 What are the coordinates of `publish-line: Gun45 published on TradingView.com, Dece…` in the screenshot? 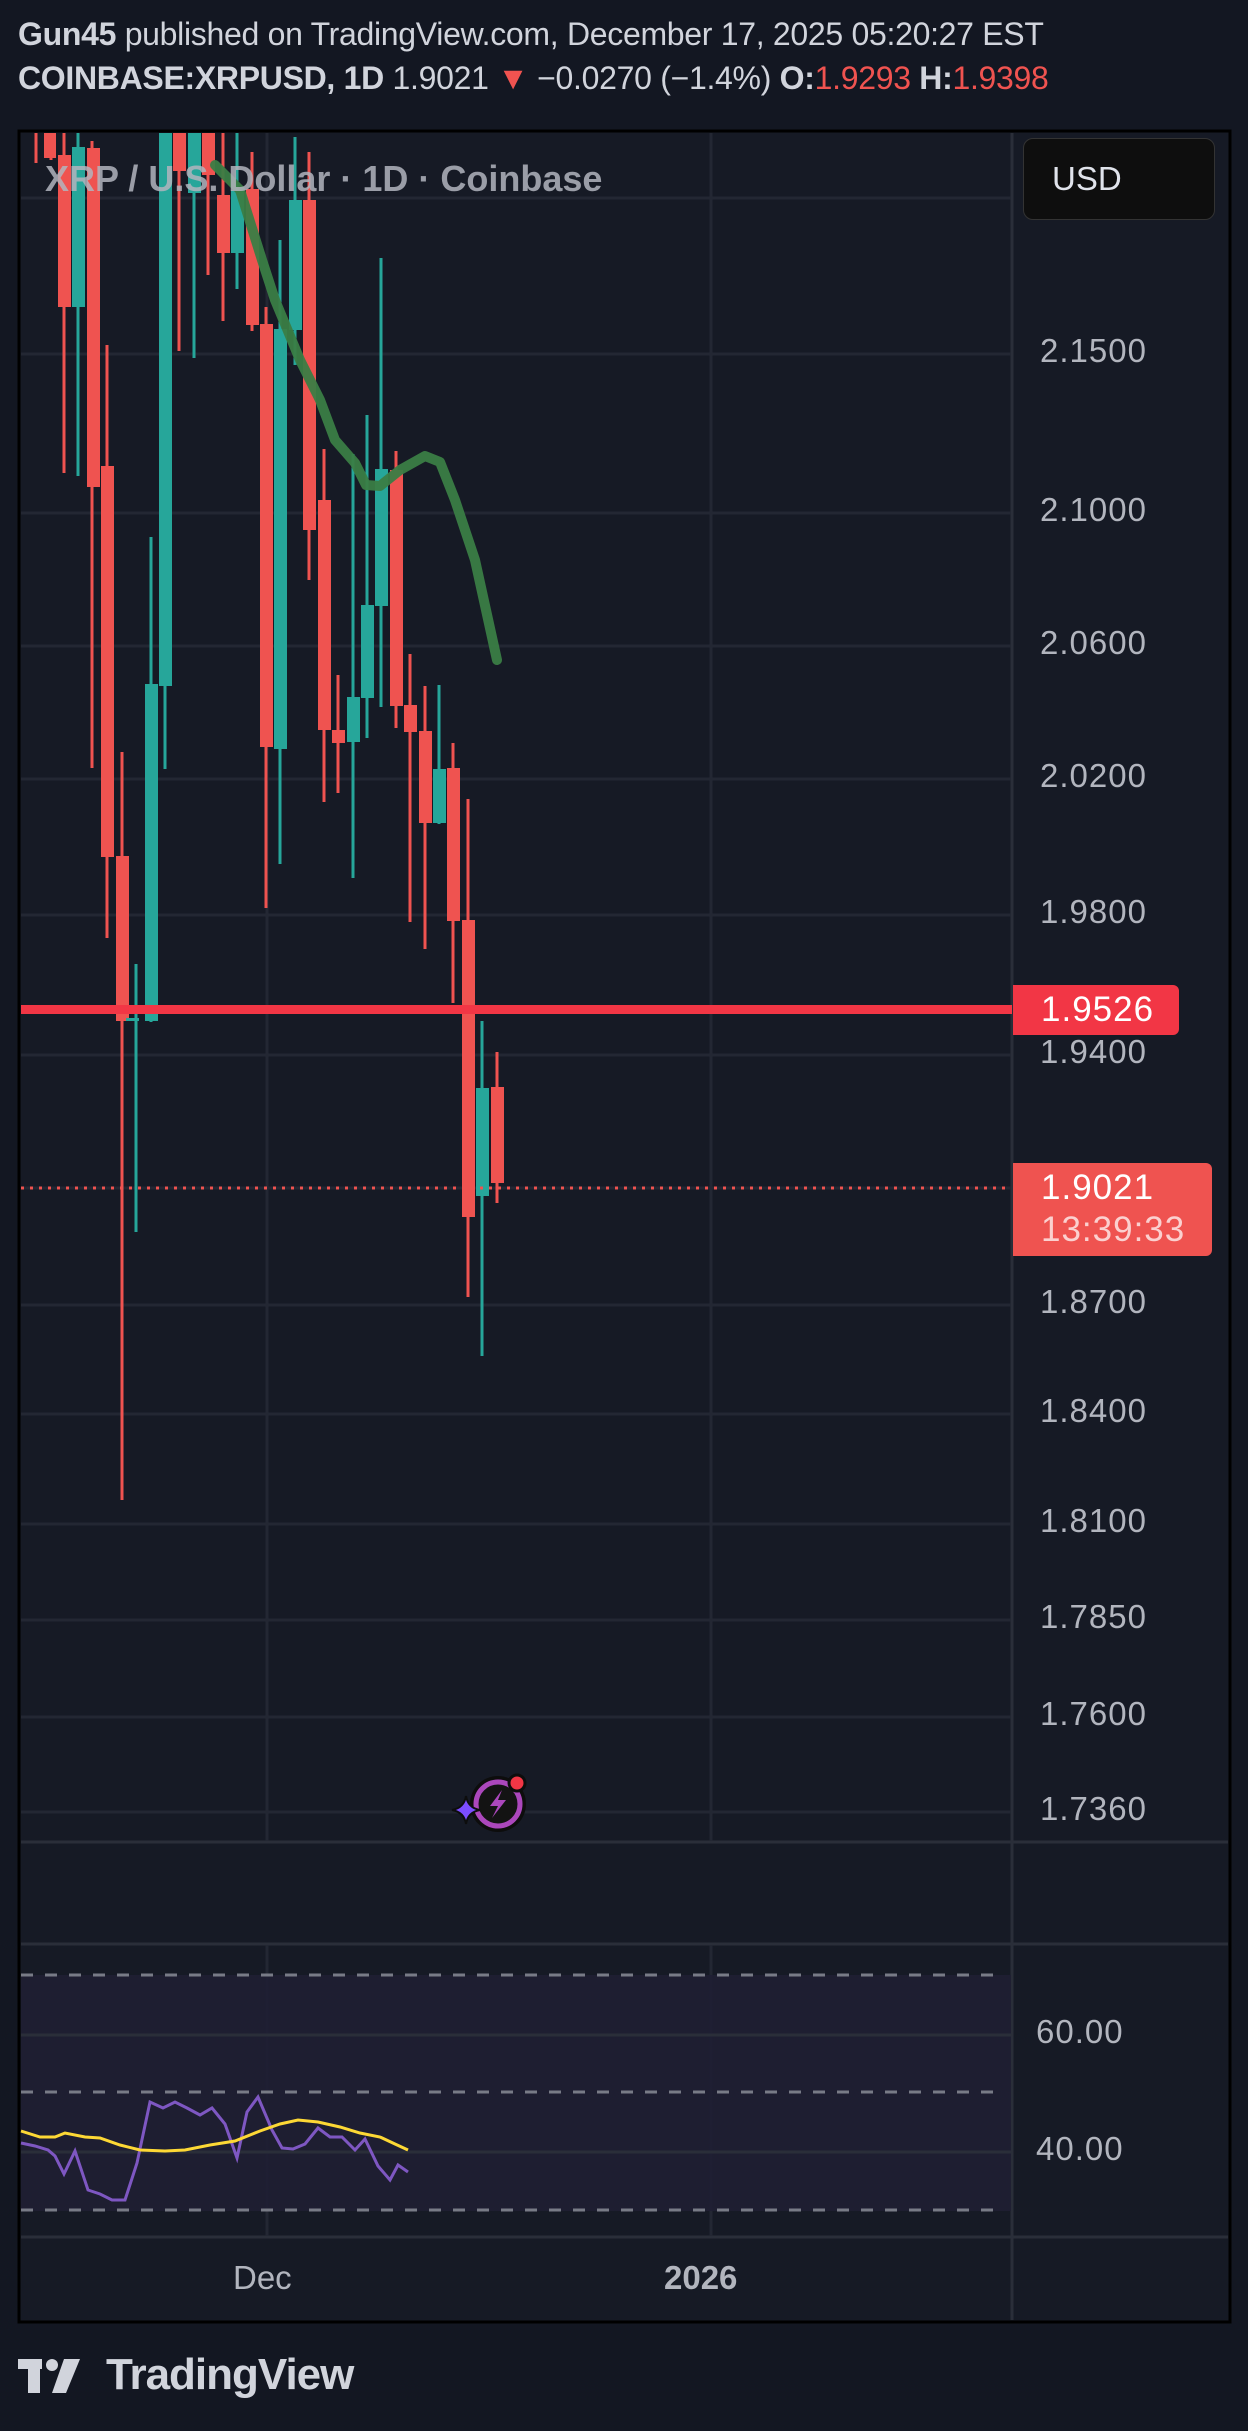 It's located at (633, 34).